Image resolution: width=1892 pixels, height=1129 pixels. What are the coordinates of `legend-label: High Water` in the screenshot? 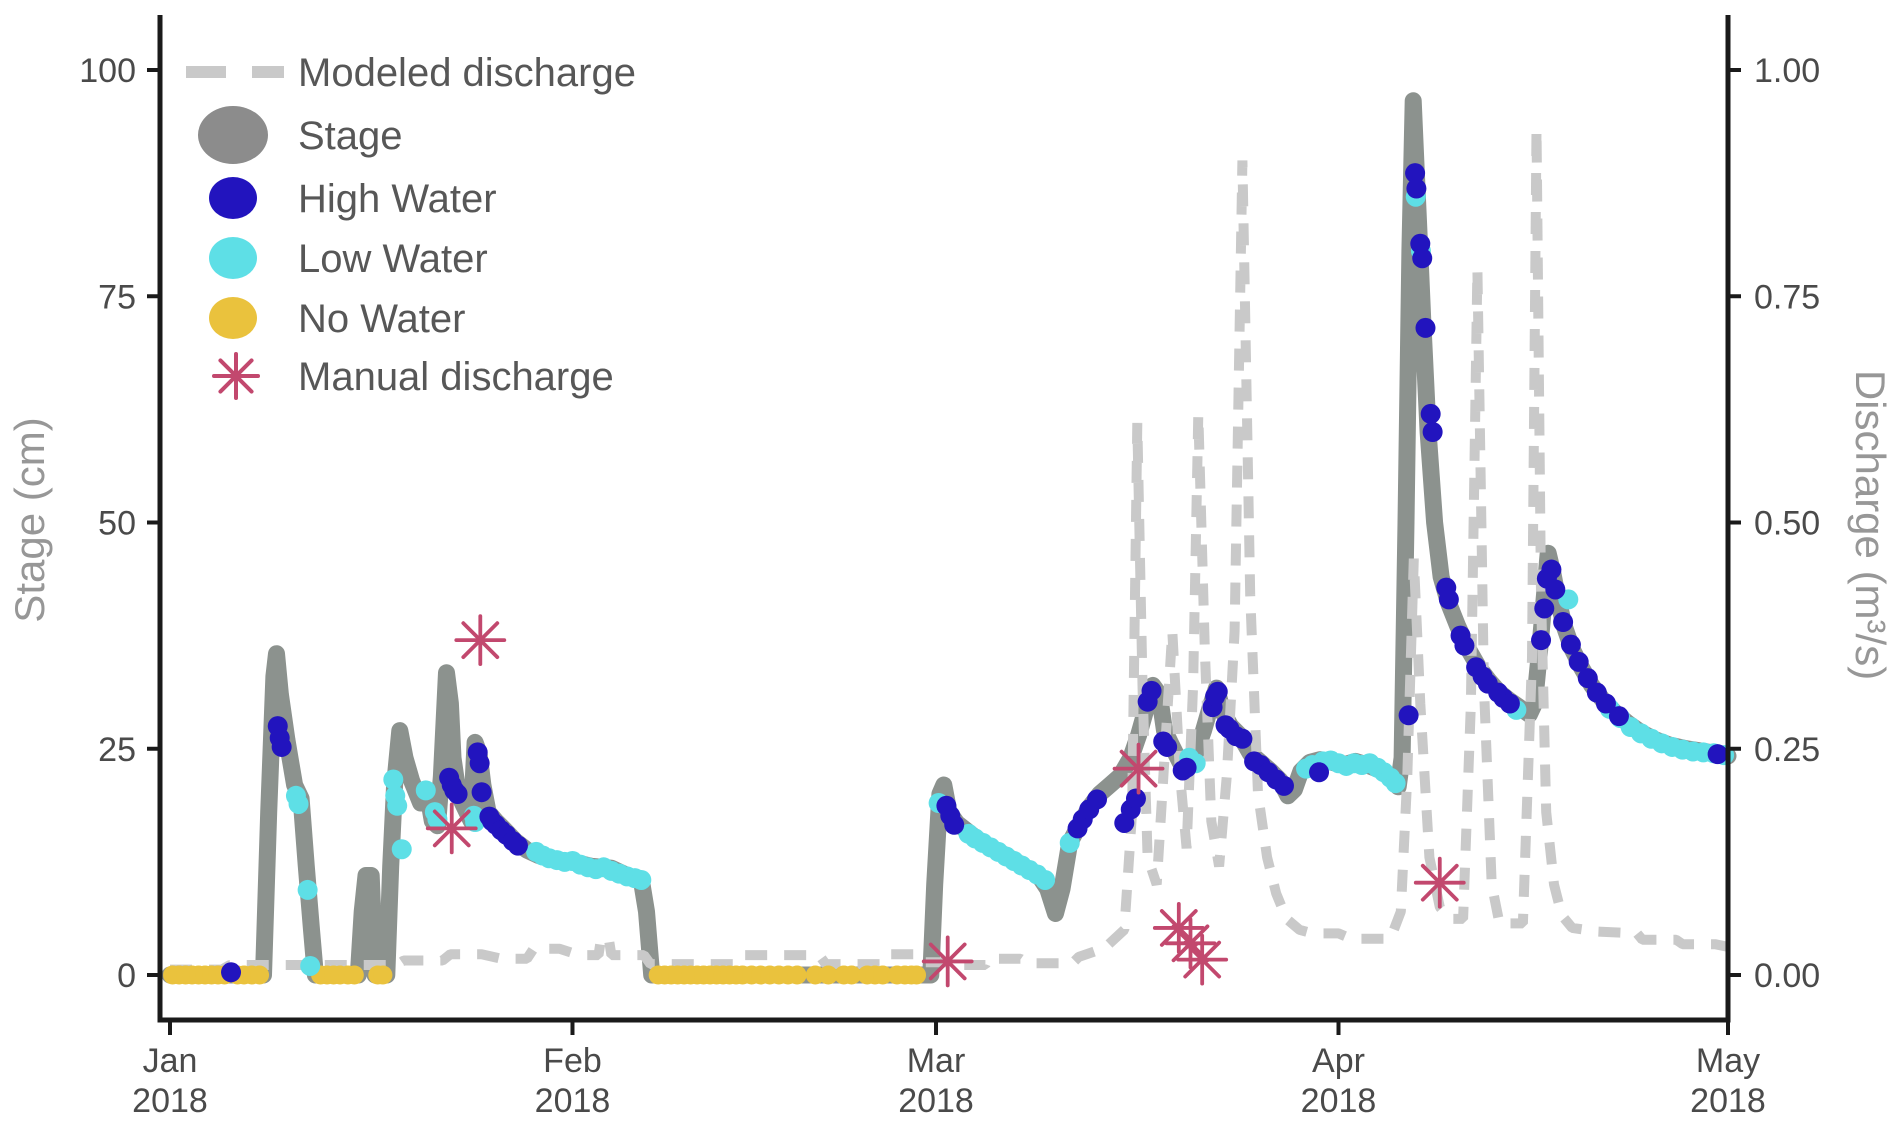 It's located at (397, 199).